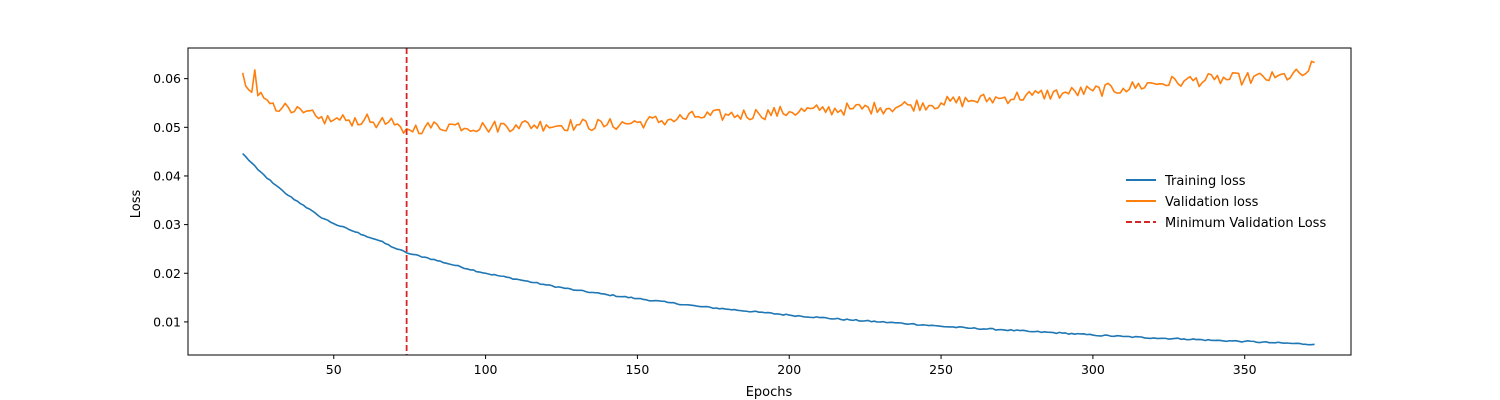  Describe the element at coordinates (167, 175) in the screenshot. I see `y-tick-label: 0.04` at that location.